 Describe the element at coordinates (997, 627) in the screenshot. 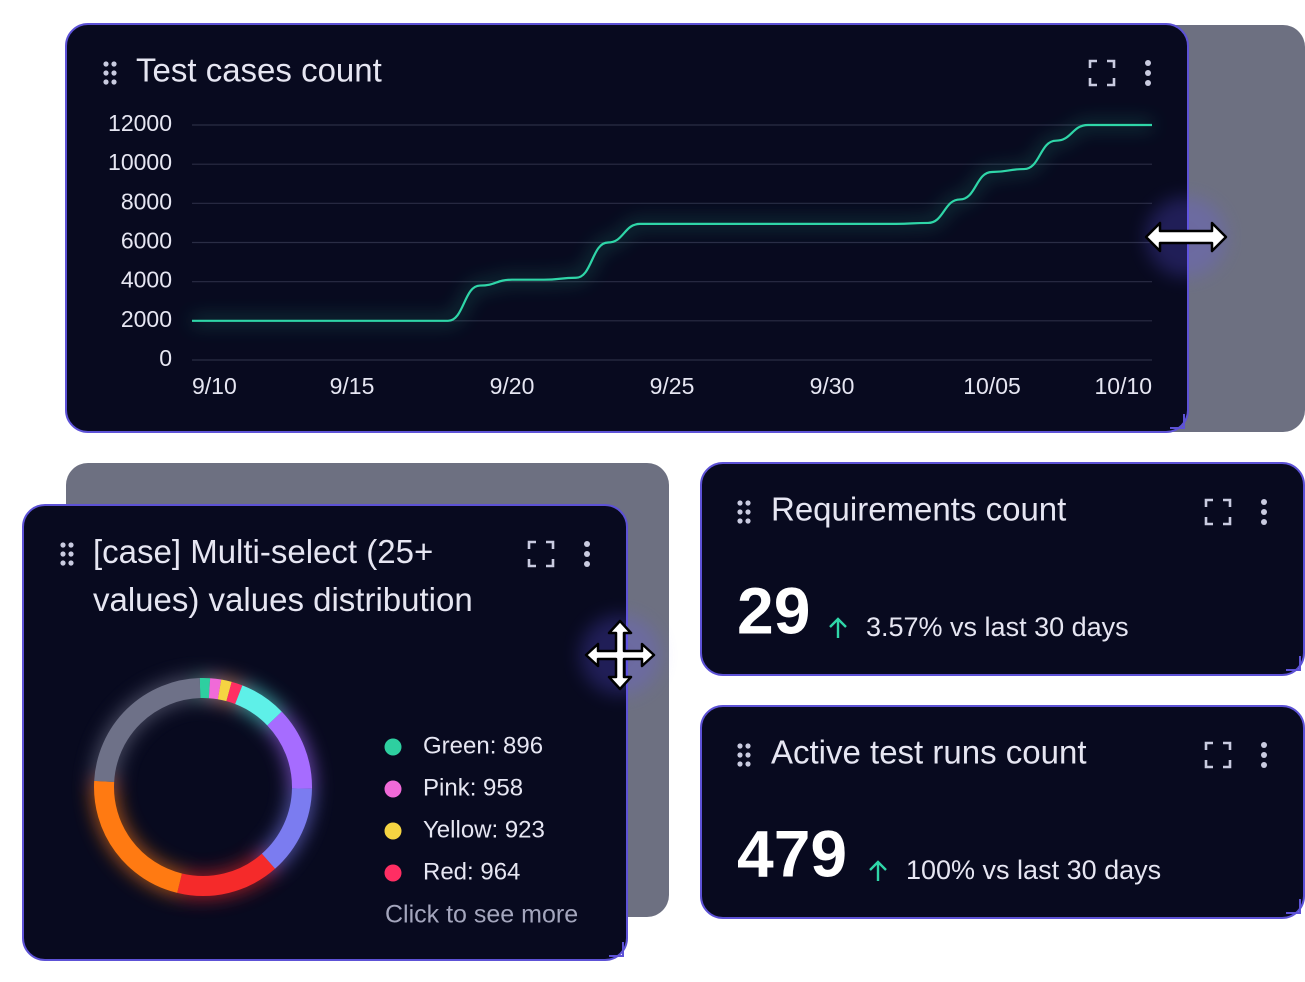

I see `stat-change: 3.57% vs last 30 days` at that location.